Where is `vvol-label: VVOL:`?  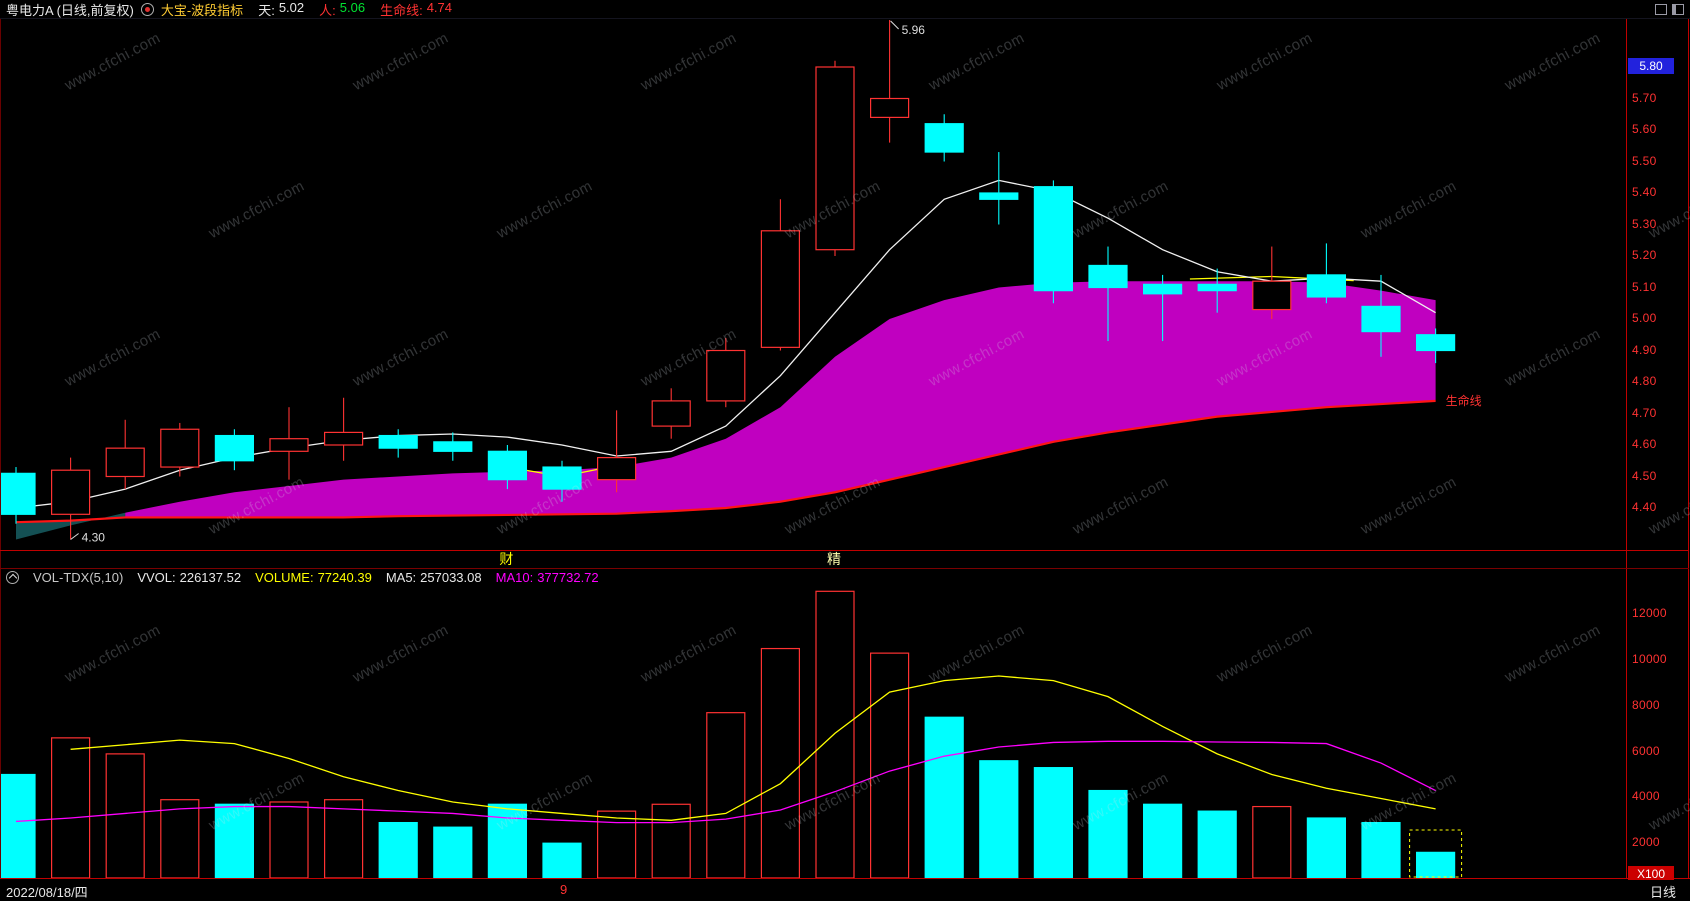 vvol-label: VVOL: is located at coordinates (156, 577).